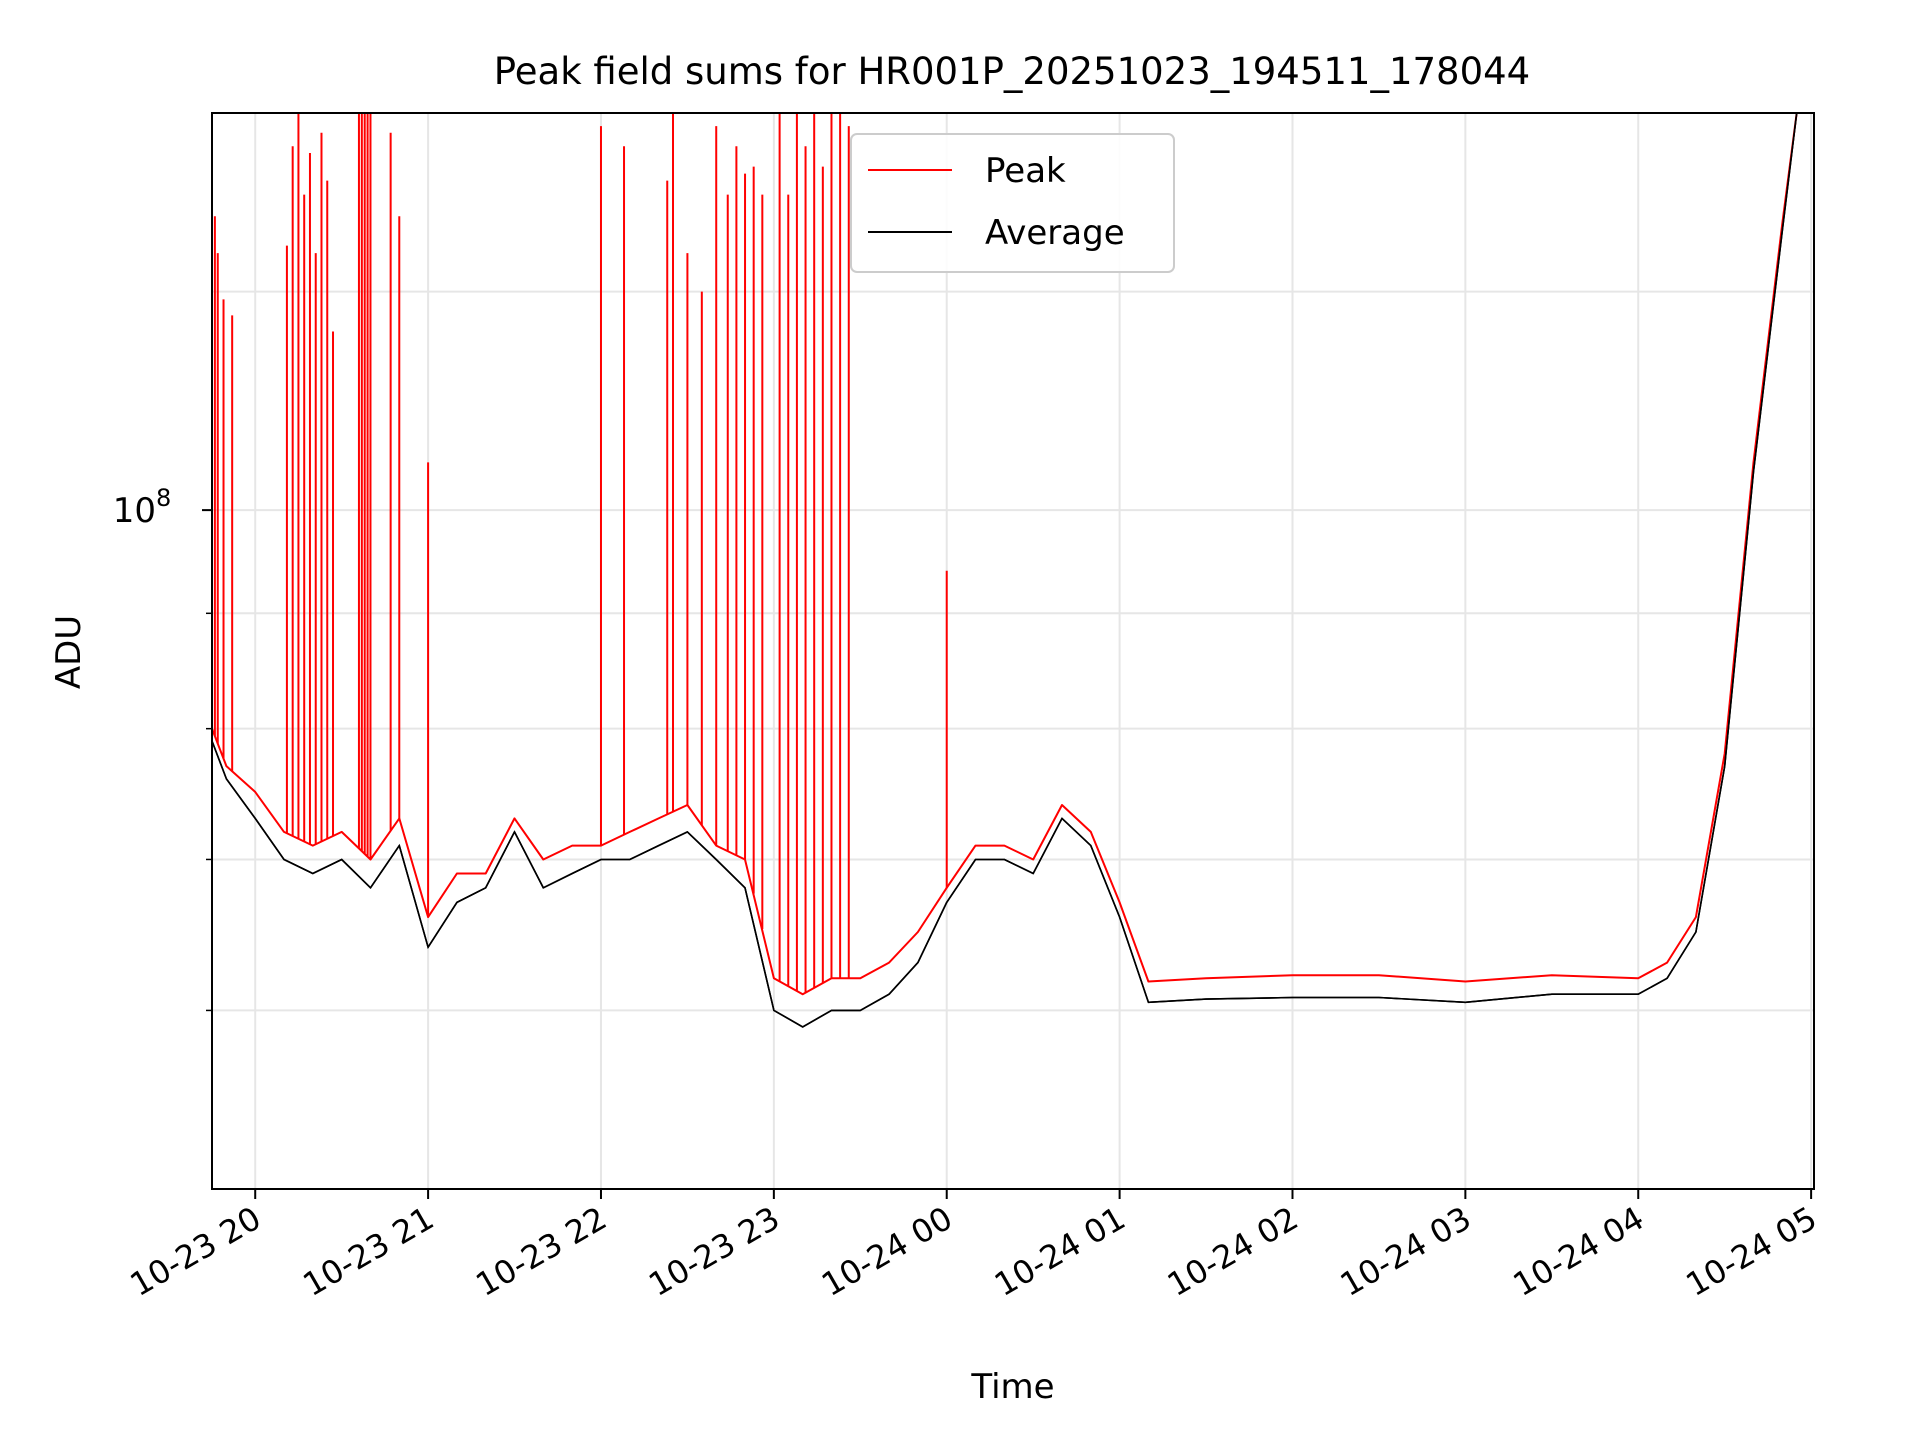 Image resolution: width=1920 pixels, height=1440 pixels. Describe the element at coordinates (1025, 171) in the screenshot. I see `legend-peak-label: Peak` at that location.